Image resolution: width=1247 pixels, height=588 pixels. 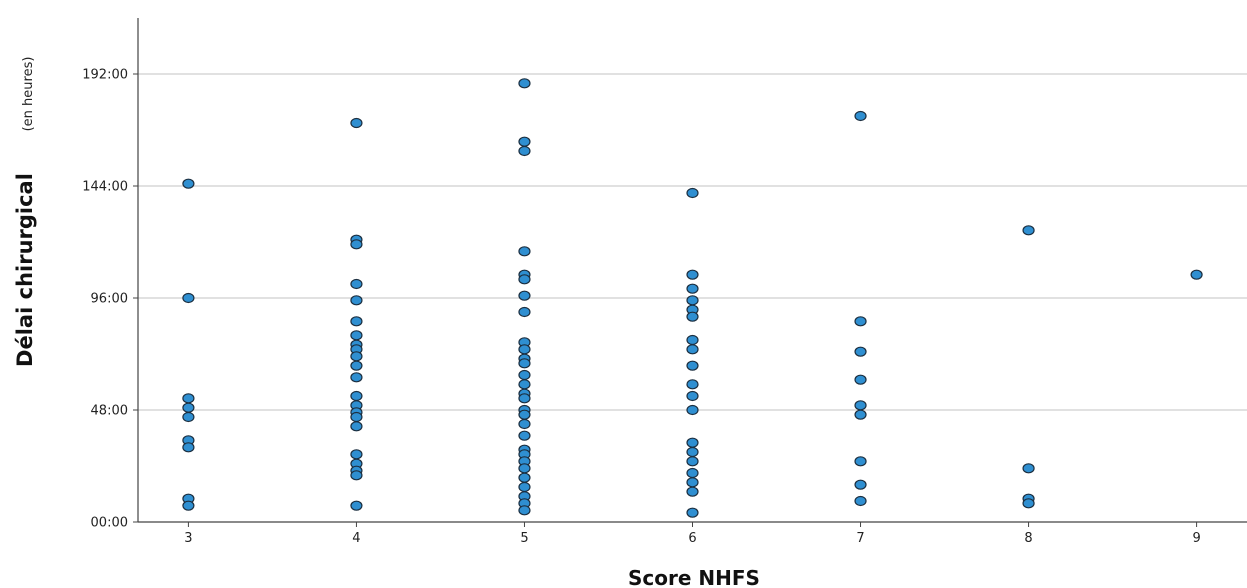 I want to click on x-tick-label-6: 9, so click(x=1196, y=538).